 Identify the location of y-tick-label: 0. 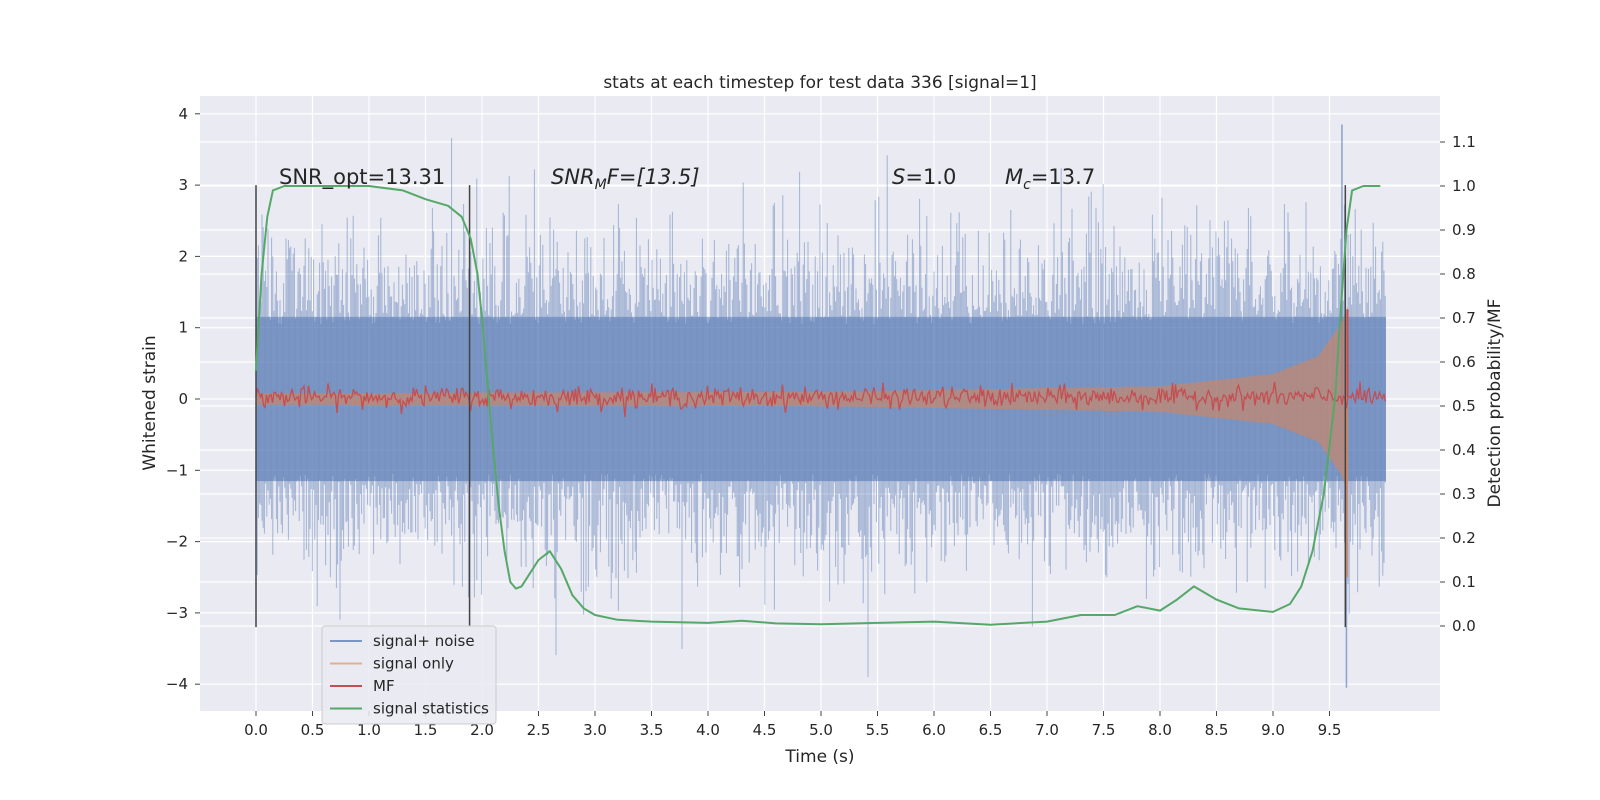
(183, 399).